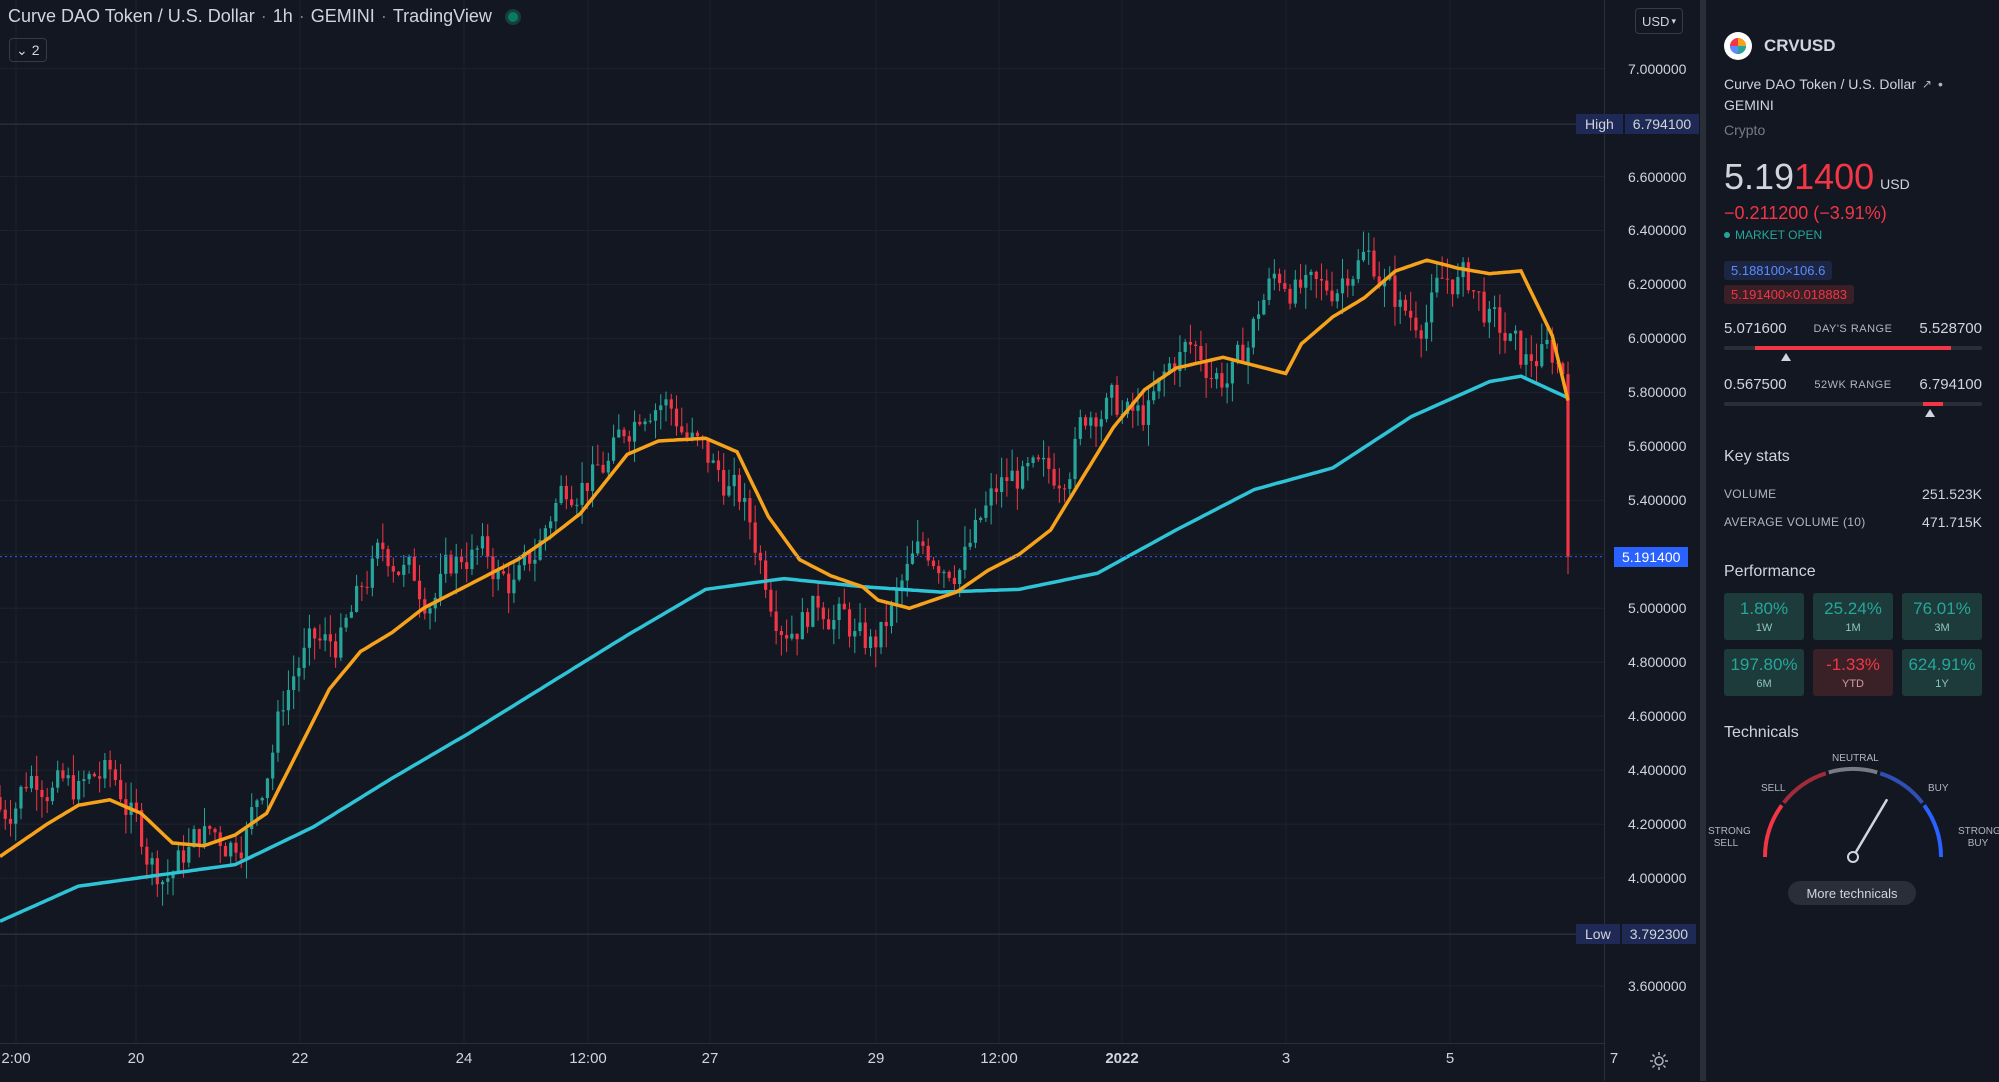 This screenshot has width=1999, height=1082. I want to click on gauge-neutral-arc, so click(1853, 771).